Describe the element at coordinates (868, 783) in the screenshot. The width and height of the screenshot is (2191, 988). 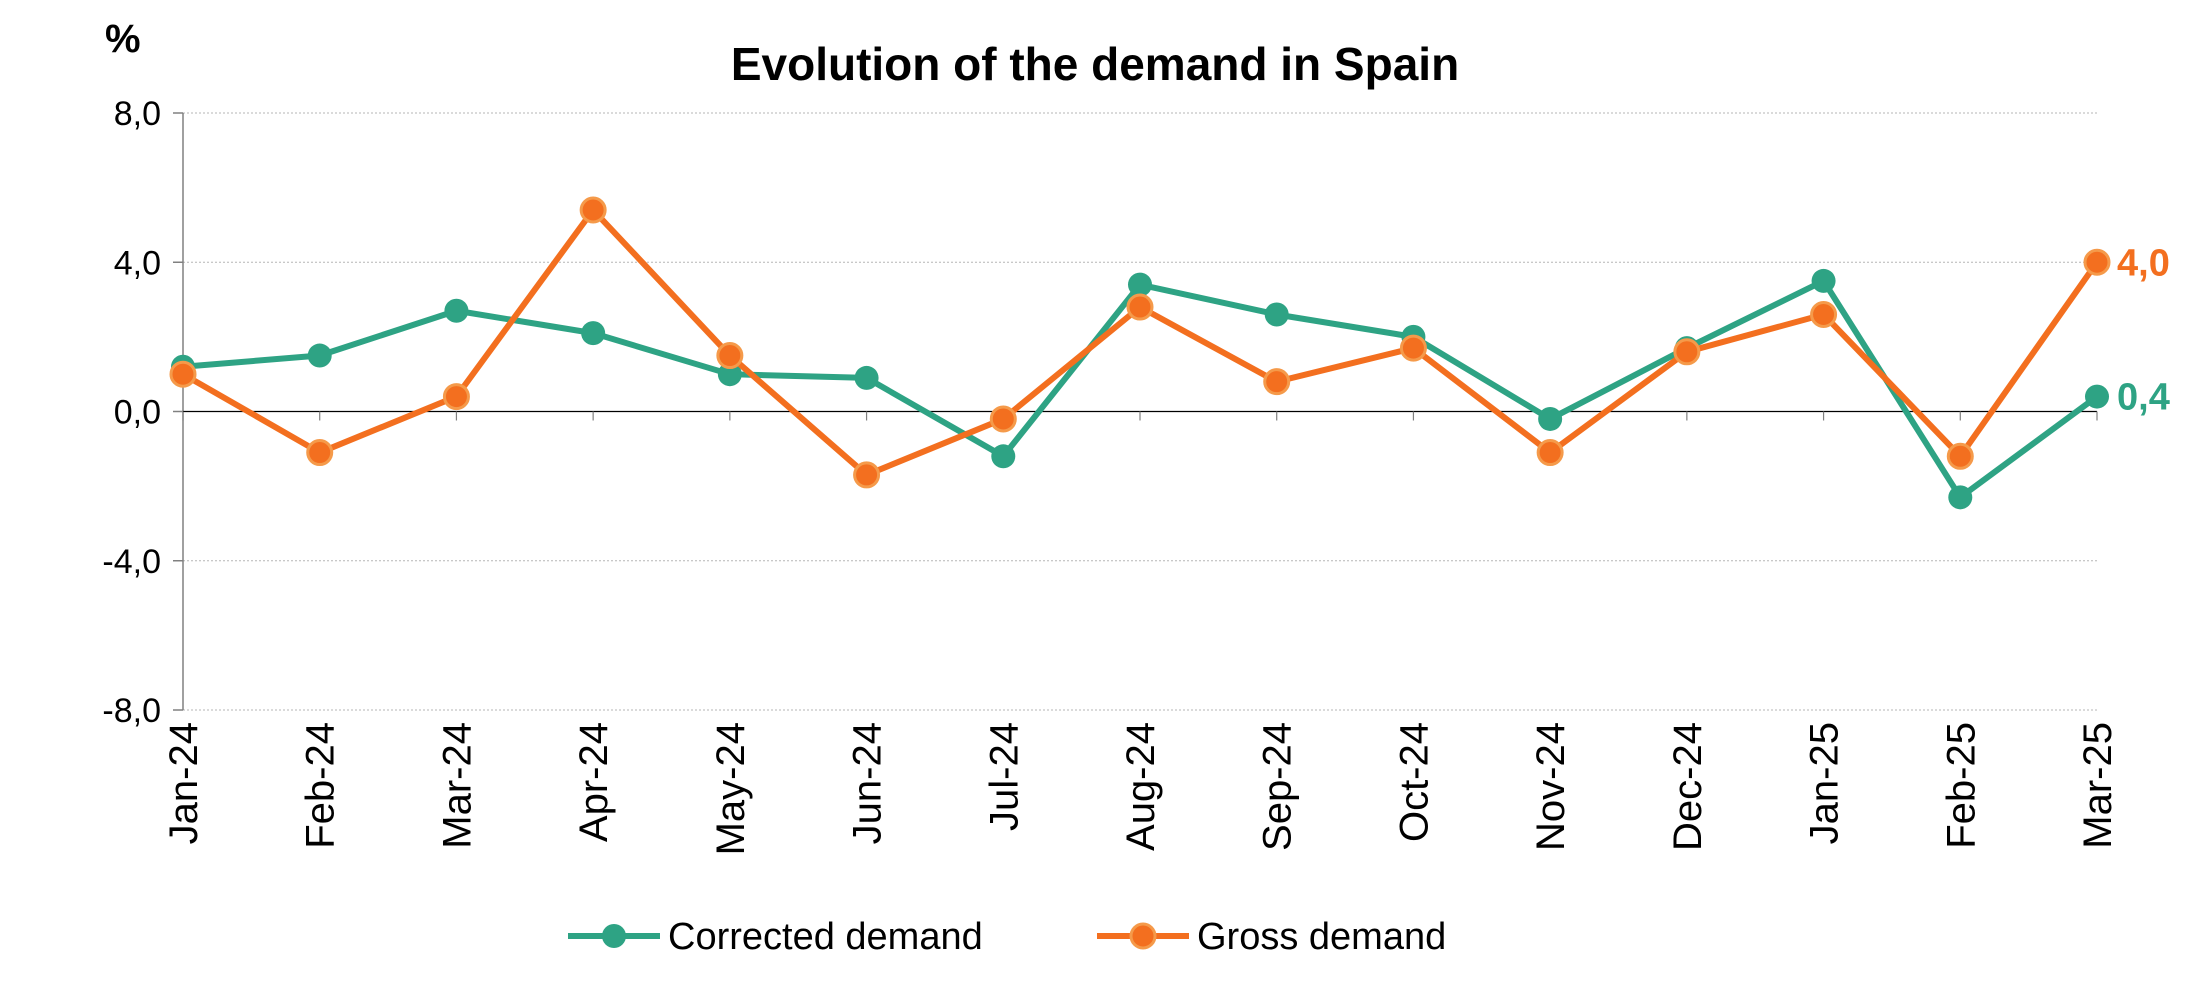
I see `x-tick-label: Jun-24` at that location.